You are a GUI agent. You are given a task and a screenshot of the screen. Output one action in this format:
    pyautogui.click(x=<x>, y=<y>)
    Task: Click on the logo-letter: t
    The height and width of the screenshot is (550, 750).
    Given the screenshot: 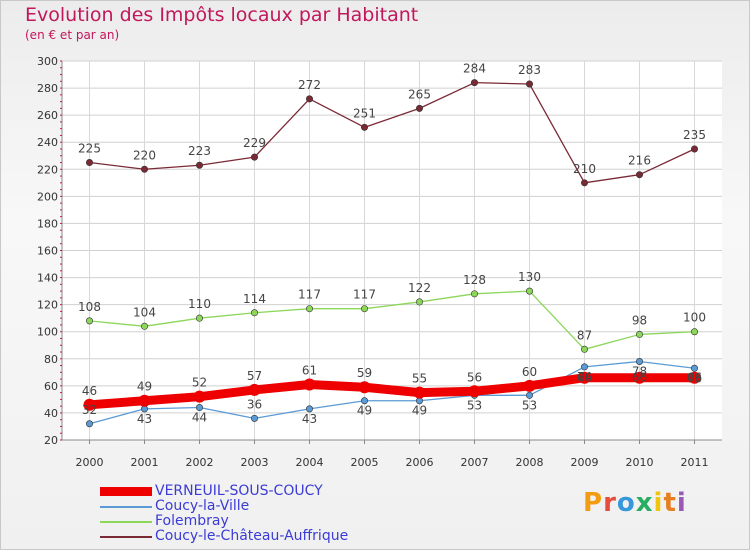 What is the action you would take?
    pyautogui.click(x=670, y=503)
    